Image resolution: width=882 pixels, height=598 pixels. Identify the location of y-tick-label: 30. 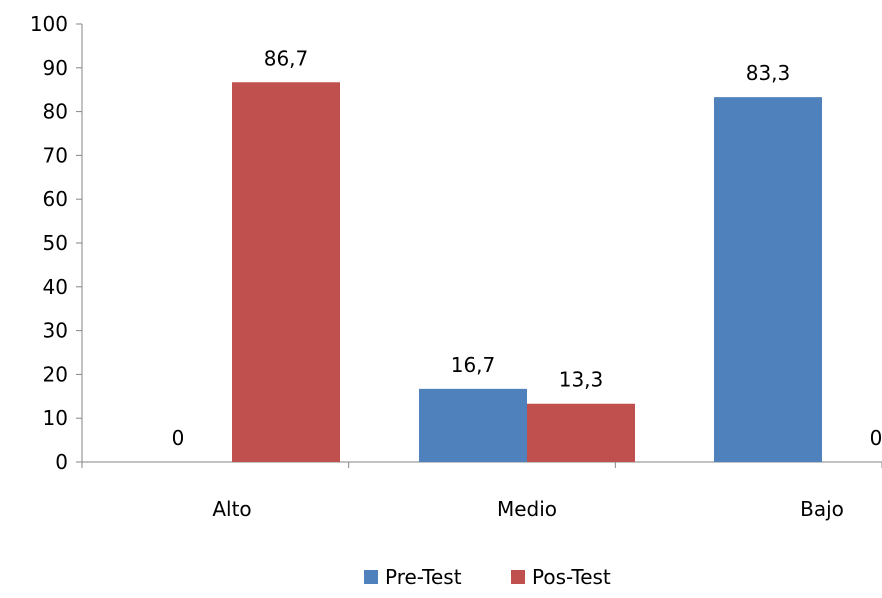
(55, 331).